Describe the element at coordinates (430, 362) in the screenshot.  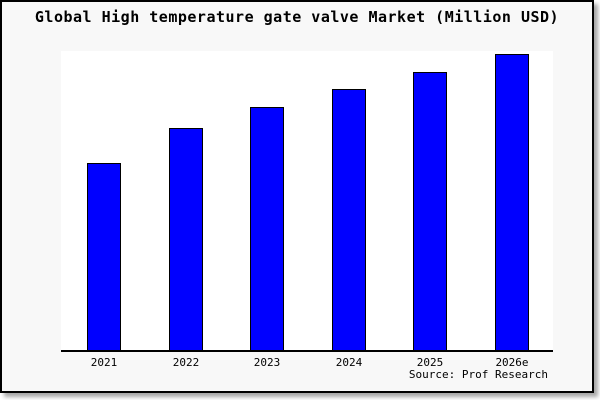
I see `x-tick-label-2025: 2025` at that location.